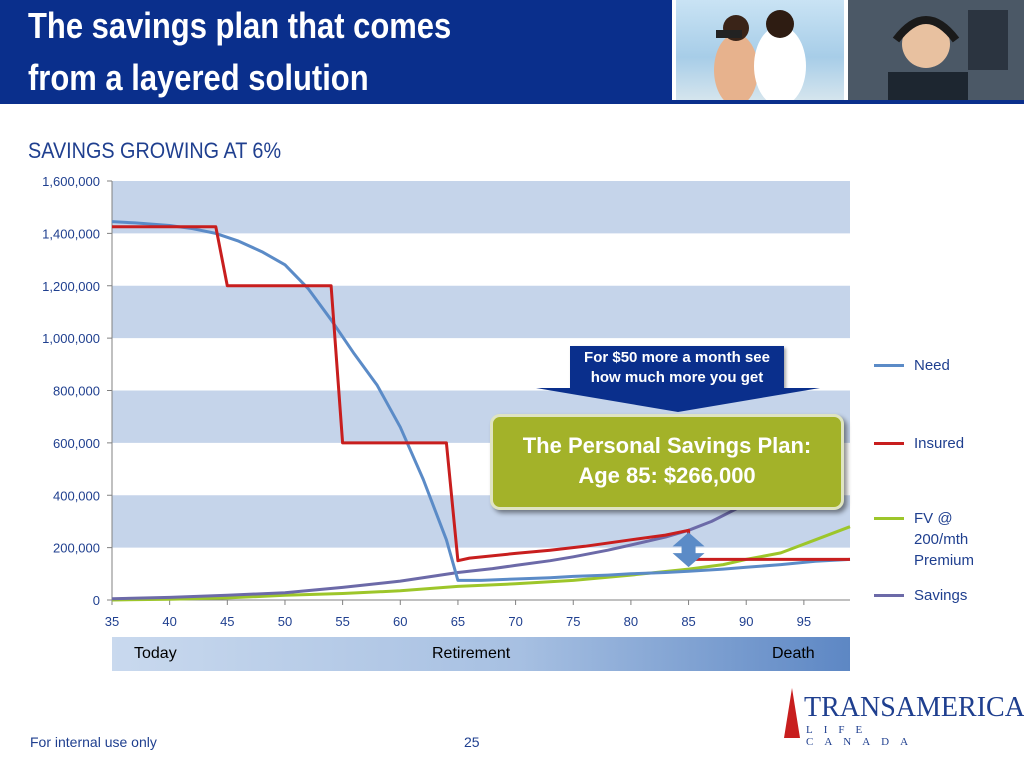  What do you see at coordinates (863, 736) in the screenshot?
I see `logo-subtitle: LIFE CANADA` at bounding box center [863, 736].